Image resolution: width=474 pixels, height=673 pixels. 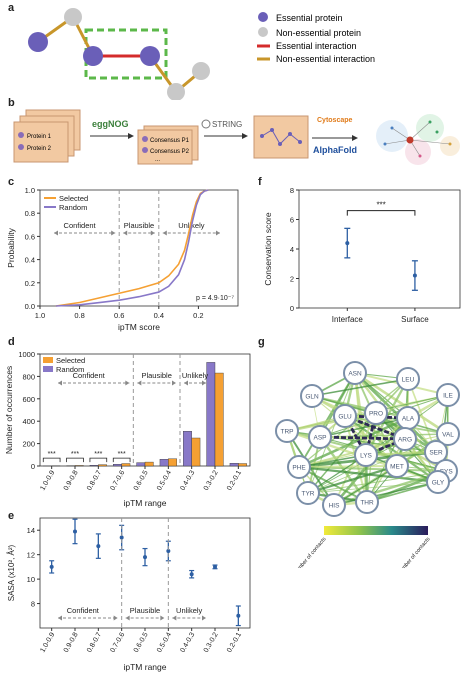 I want to click on residue-node-his, so click(x=334, y=505).